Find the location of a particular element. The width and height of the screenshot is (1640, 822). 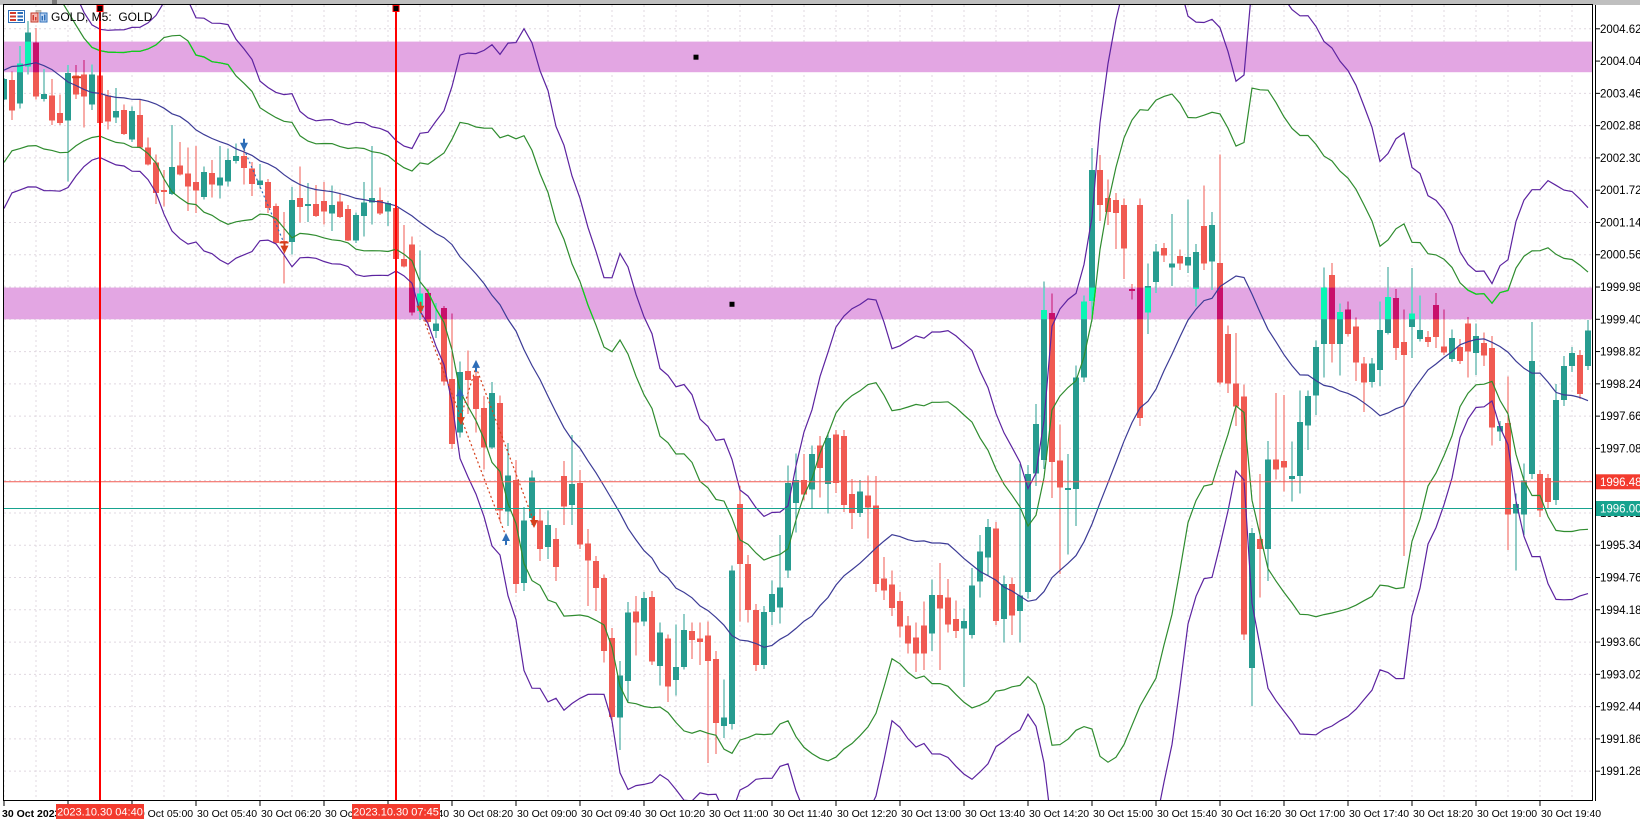

blue-down-arrow-stem is located at coordinates (244, 141).